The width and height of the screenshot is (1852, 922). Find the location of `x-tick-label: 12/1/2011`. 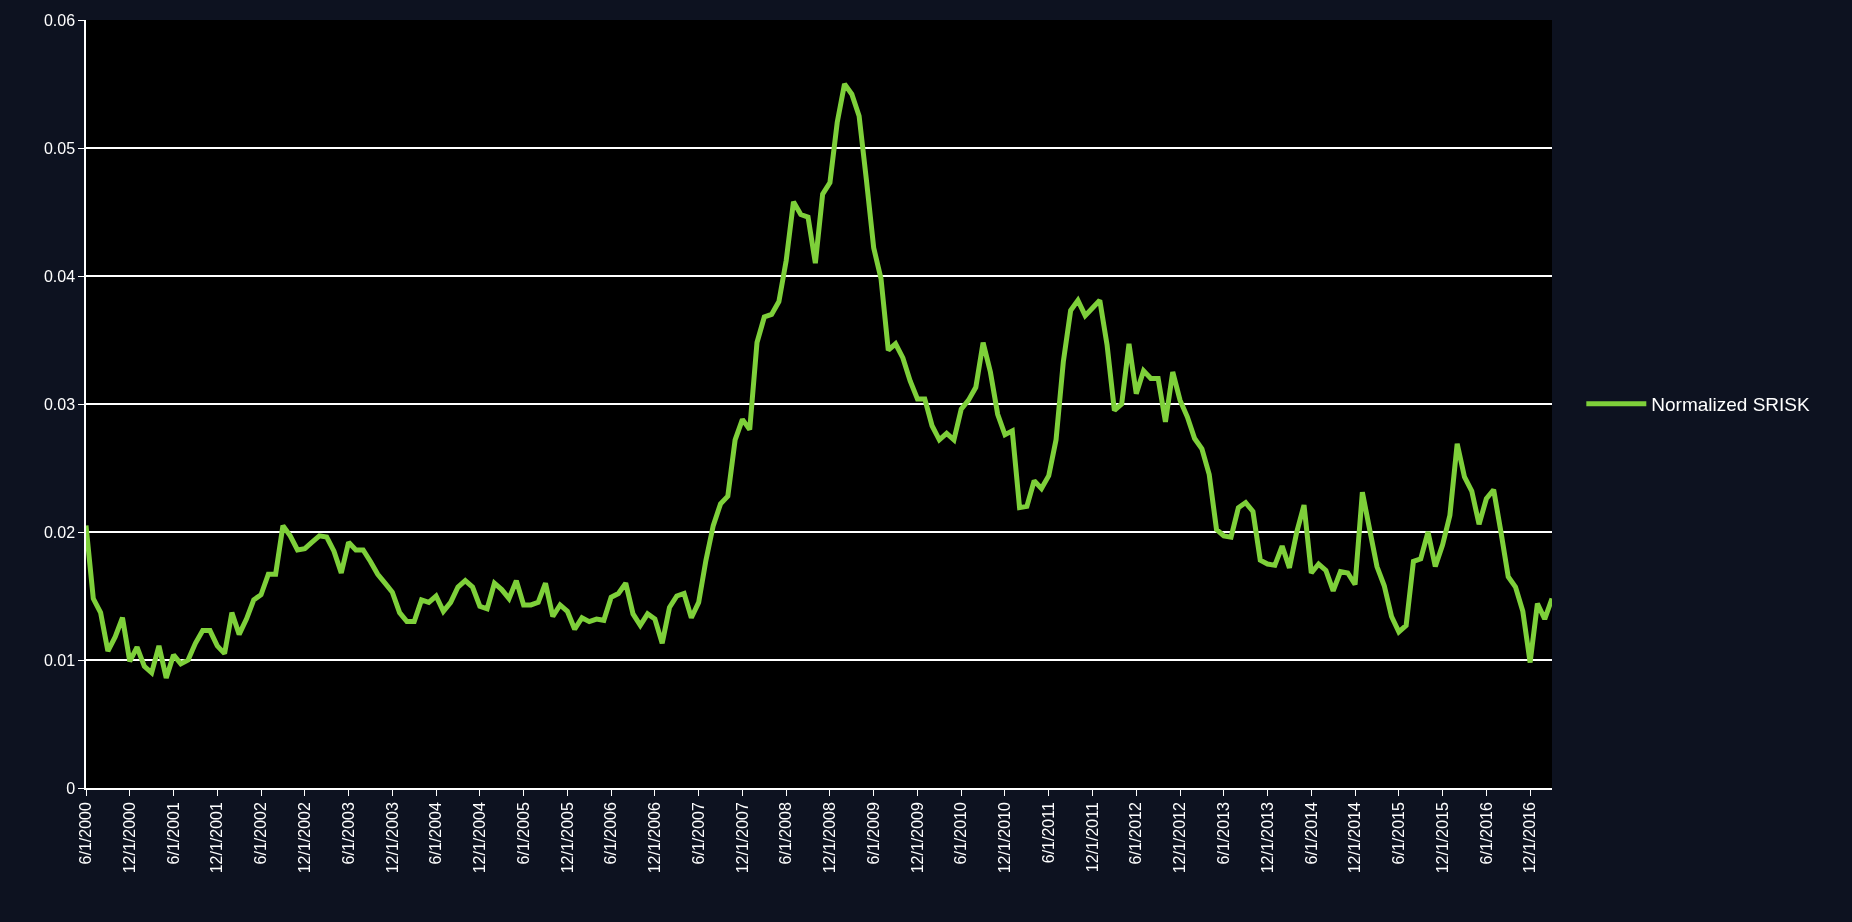

x-tick-label: 12/1/2011 is located at coordinates (1092, 837).